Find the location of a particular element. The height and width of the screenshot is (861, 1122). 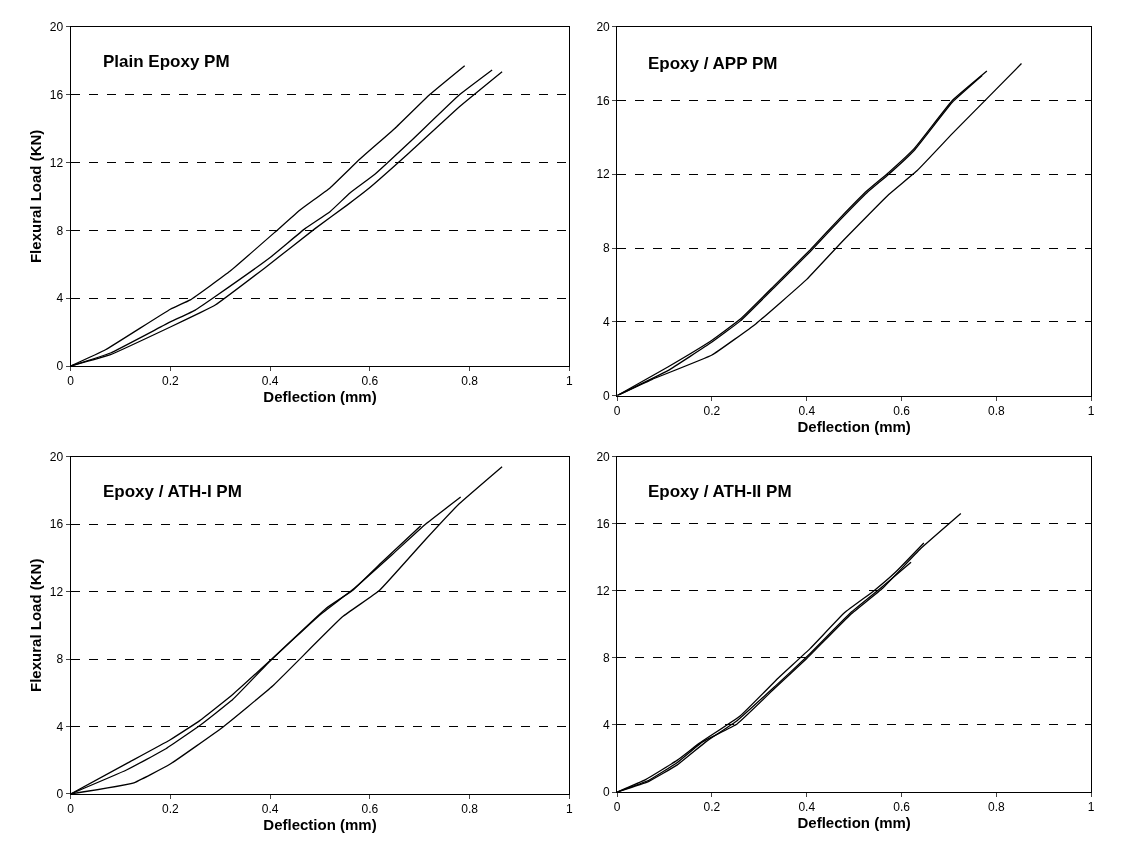

text: Epoxy / APP PM is located at coordinates (713, 63).